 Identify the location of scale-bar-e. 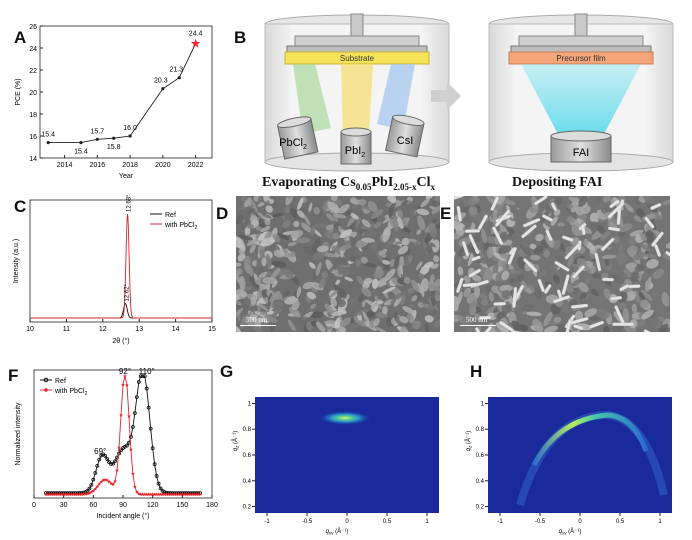
(478, 325).